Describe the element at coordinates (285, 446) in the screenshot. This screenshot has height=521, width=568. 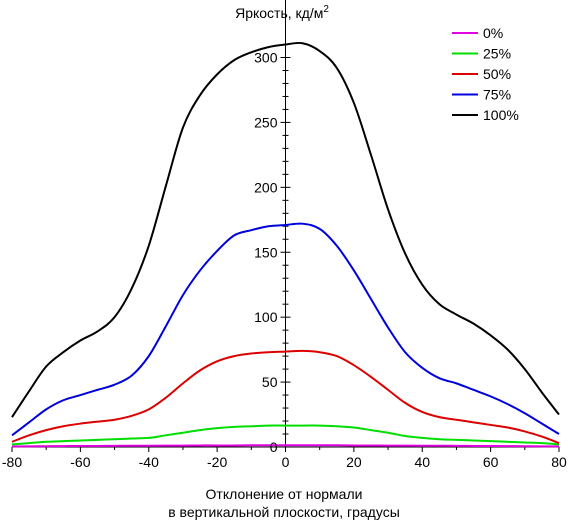
I see `series-line-0pct` at that location.